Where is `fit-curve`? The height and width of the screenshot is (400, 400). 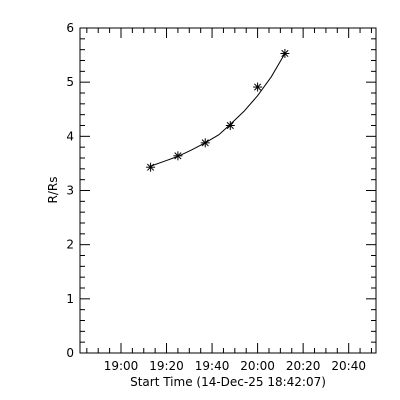 fit-curve is located at coordinates (218, 110).